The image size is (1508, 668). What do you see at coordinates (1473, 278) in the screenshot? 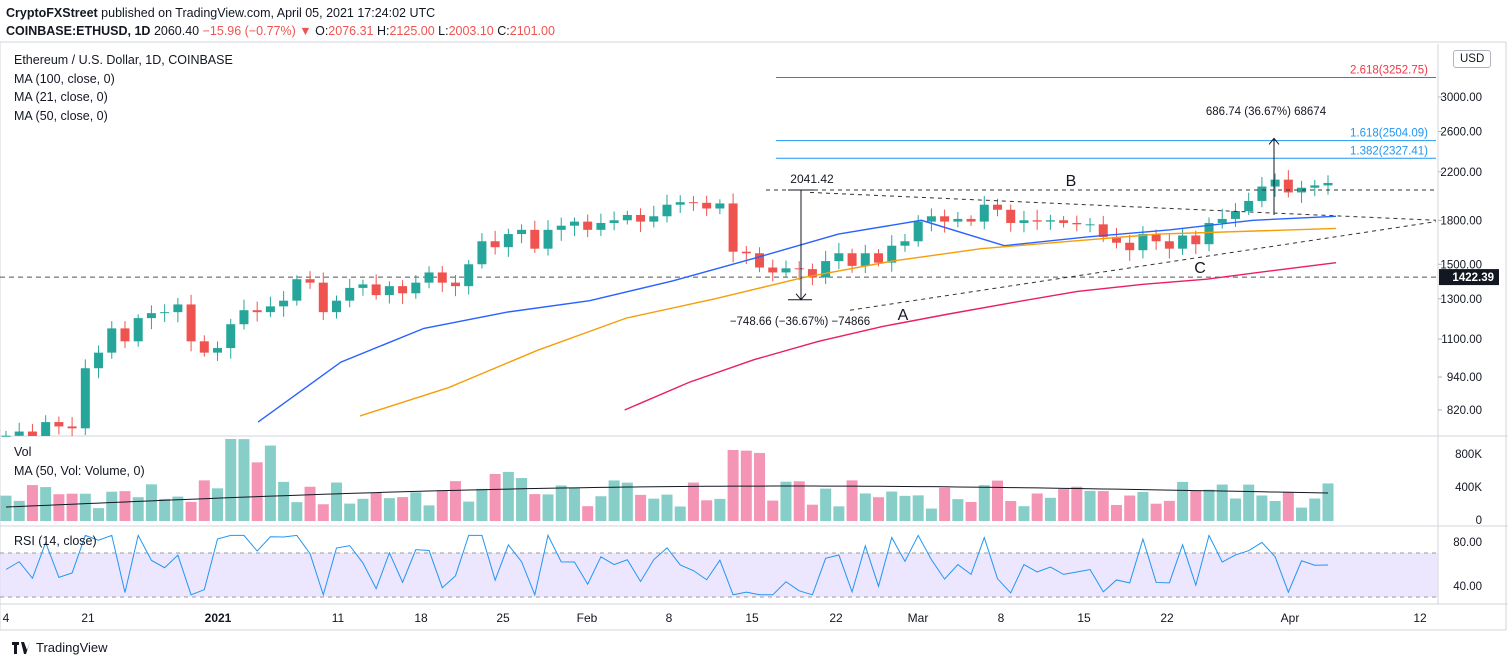
I see `price-tag-value: 1422.39` at bounding box center [1473, 278].